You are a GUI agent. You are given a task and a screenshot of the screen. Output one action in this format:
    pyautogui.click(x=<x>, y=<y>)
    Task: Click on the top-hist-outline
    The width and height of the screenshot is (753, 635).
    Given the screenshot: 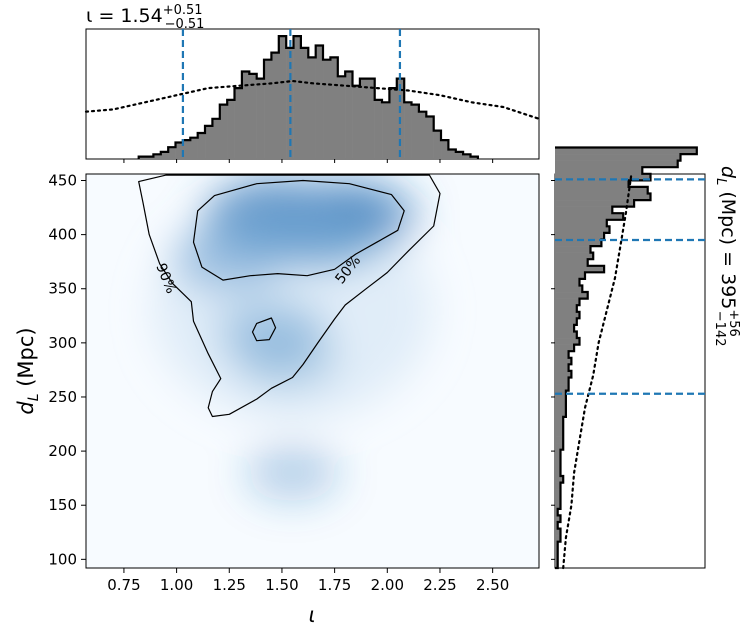 What is the action you would take?
    pyautogui.click(x=308, y=97)
    